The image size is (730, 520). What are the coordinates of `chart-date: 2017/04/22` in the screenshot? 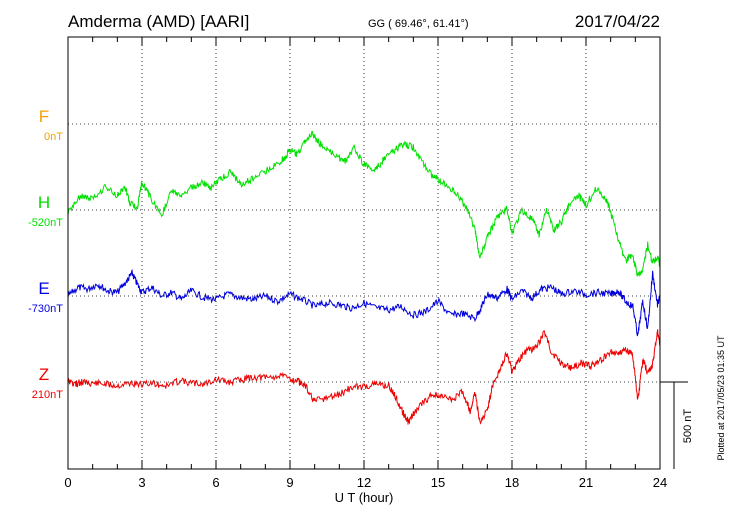 It's located at (617, 21).